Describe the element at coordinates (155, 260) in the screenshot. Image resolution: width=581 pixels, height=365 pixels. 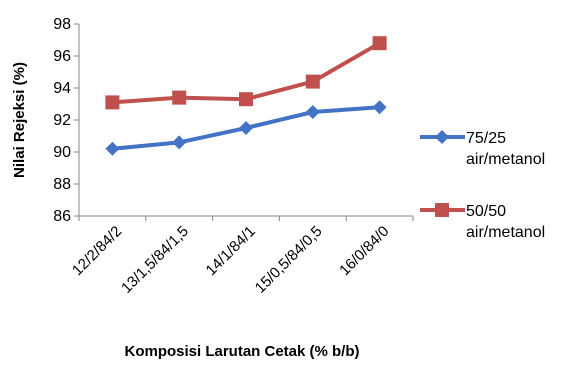
I see `x-tick-label: 13/1,5/84/1,5` at that location.